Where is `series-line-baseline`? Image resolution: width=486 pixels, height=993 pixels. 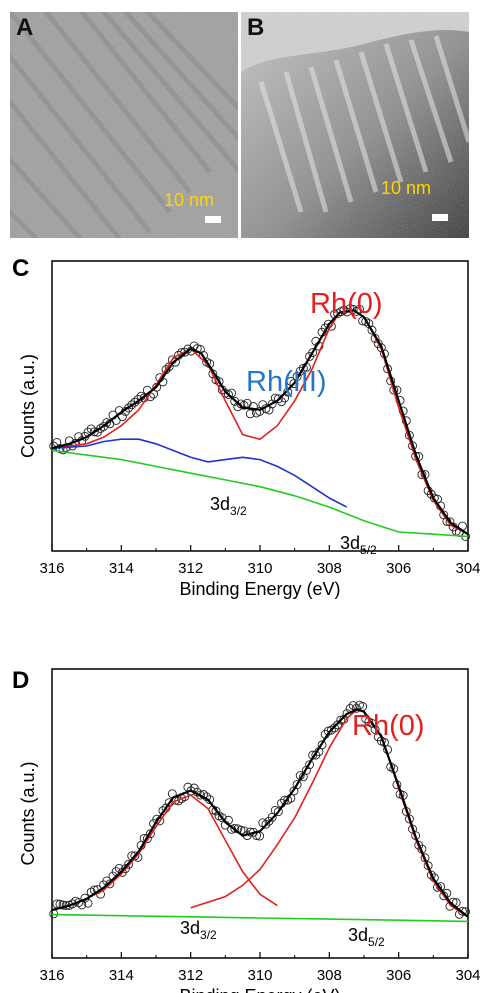 series-line-baseline is located at coordinates (260, 918).